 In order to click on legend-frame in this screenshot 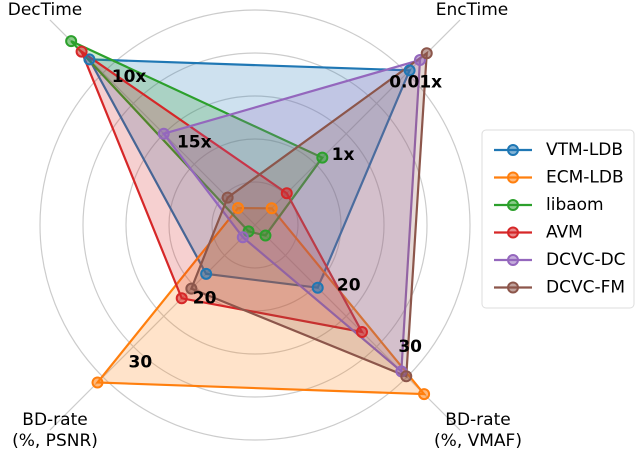, I will do `click(558, 219)`.